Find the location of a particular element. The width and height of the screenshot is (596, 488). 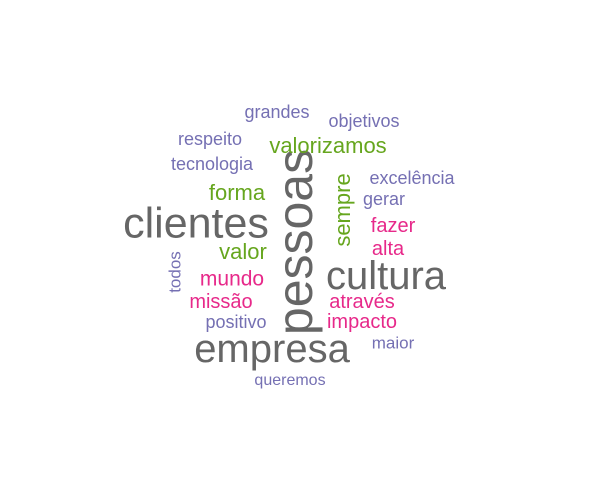

word-impacto: impacto is located at coordinates (362, 322).